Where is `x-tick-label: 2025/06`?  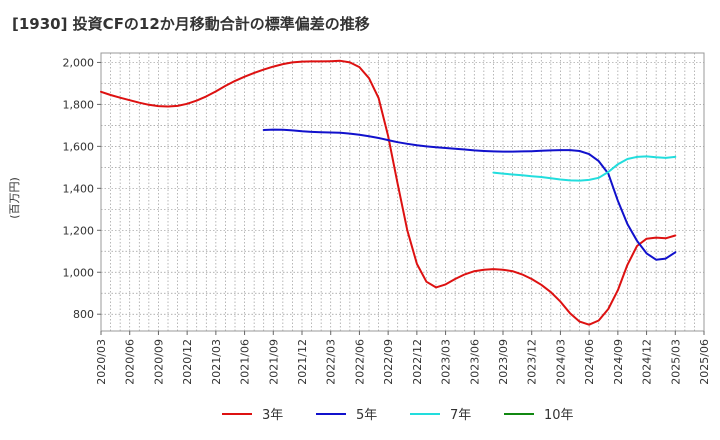 x-tick-label: 2025/06 is located at coordinates (704, 362).